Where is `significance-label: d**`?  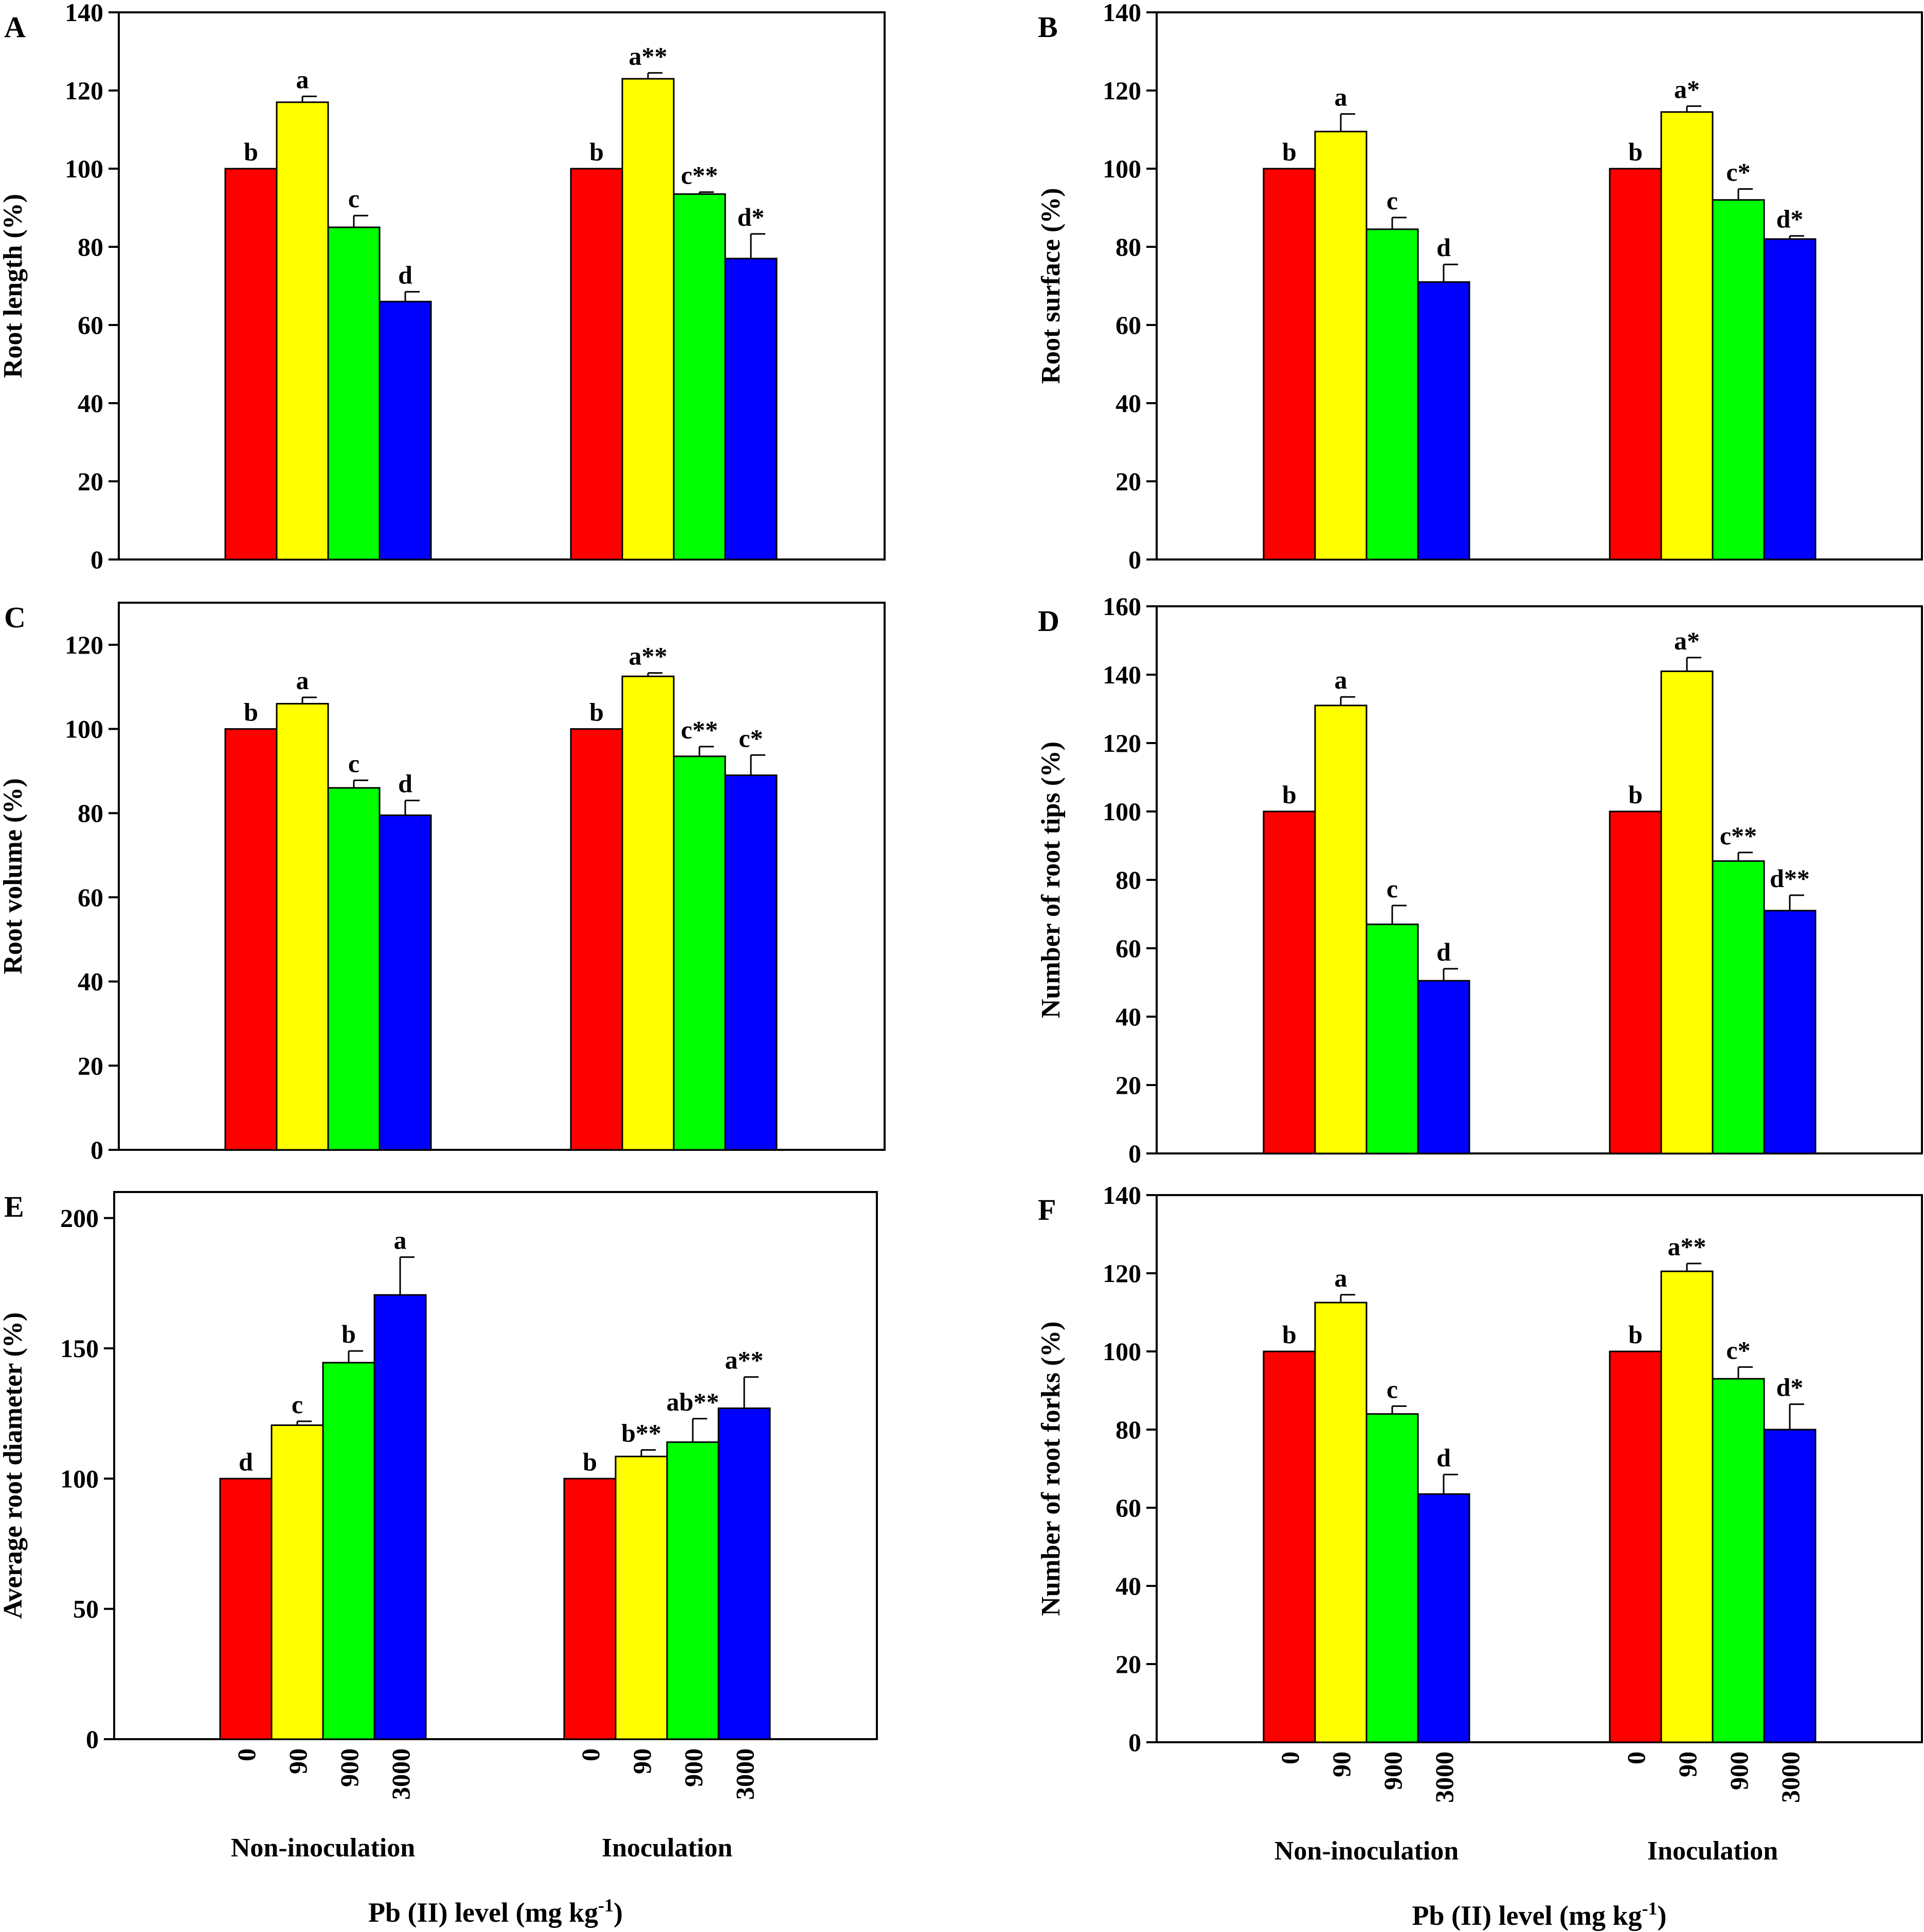 significance-label: d** is located at coordinates (1790, 879).